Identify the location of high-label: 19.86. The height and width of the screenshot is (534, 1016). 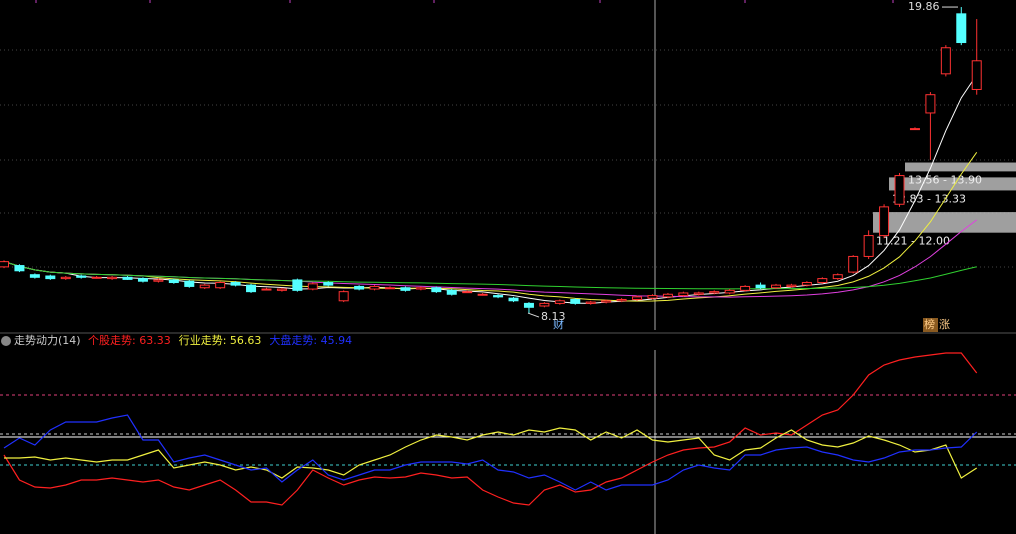
(924, 6).